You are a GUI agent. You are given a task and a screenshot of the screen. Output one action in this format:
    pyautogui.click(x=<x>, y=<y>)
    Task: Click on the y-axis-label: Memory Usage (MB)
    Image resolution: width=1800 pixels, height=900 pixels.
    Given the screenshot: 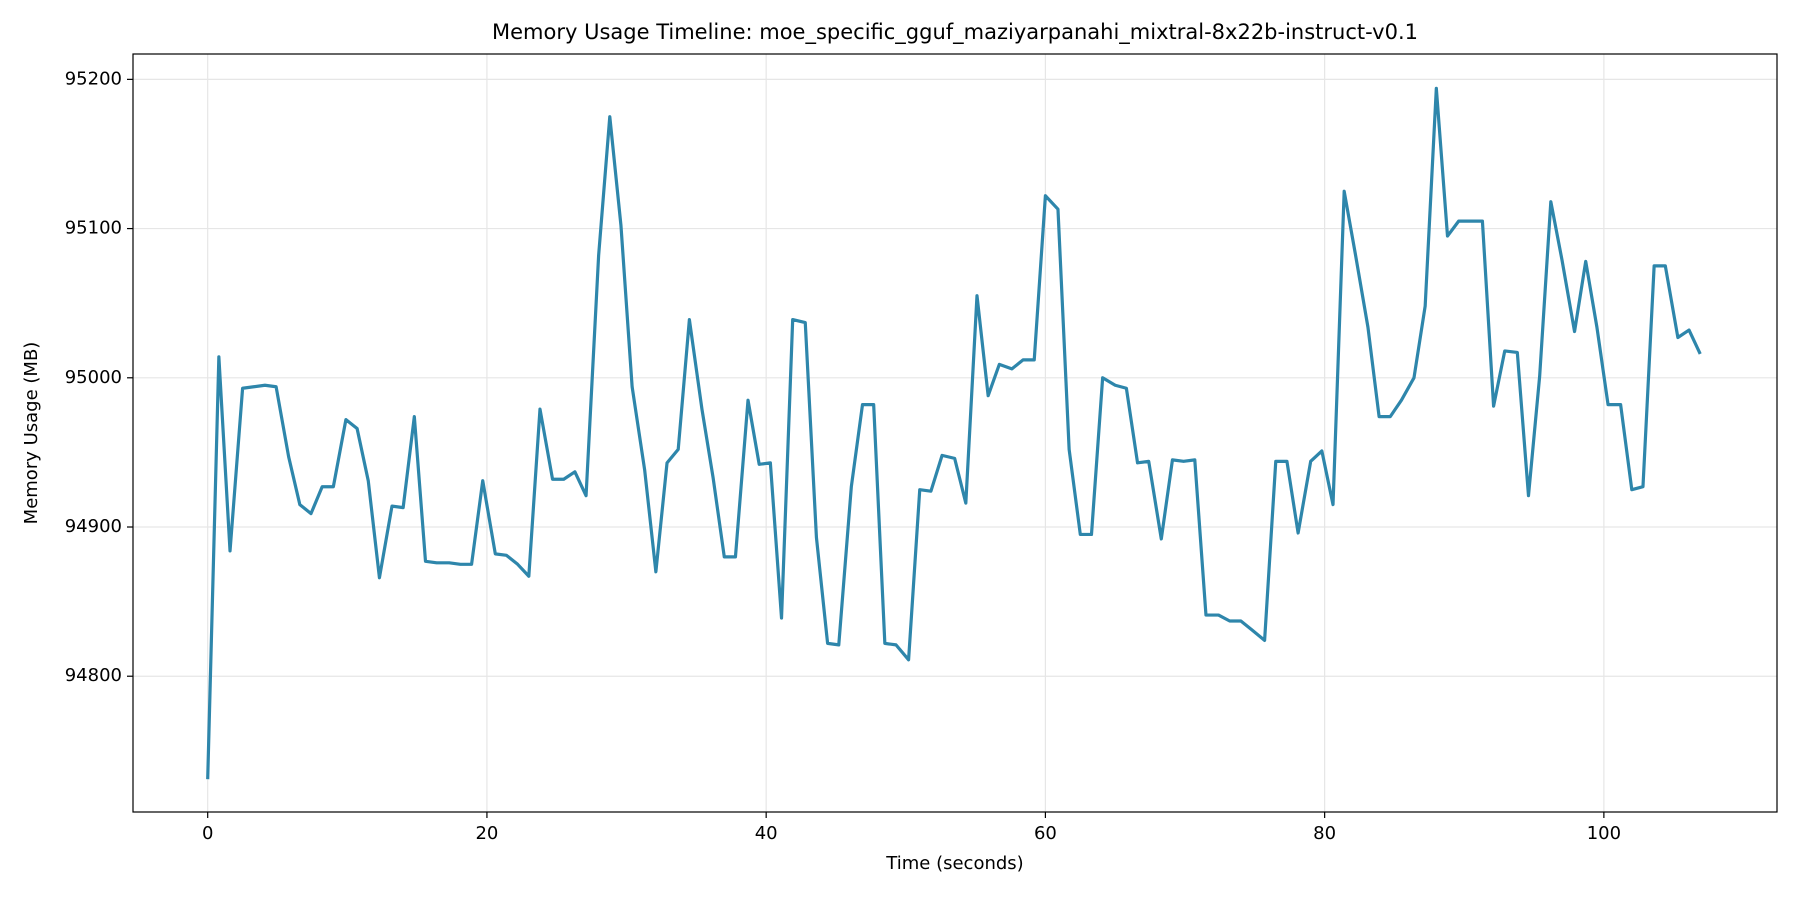 What is the action you would take?
    pyautogui.click(x=31, y=433)
    